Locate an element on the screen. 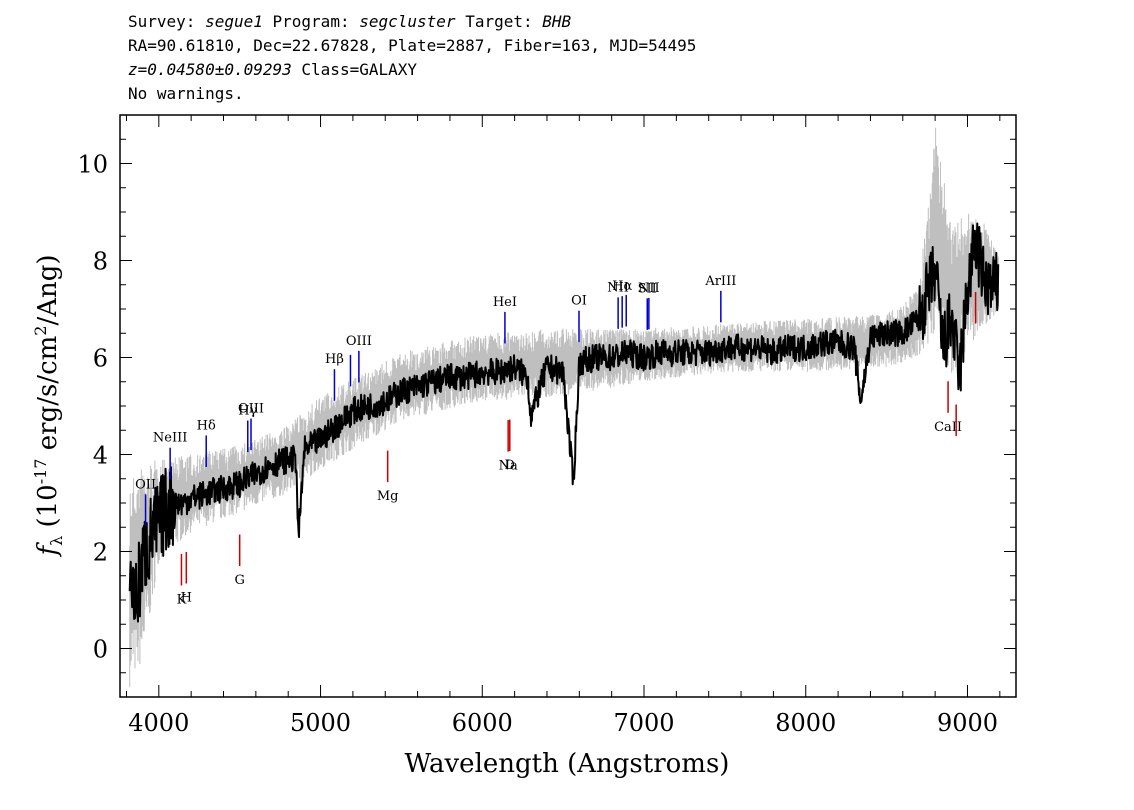  emission-line-label: Hγ is located at coordinates (247, 411).